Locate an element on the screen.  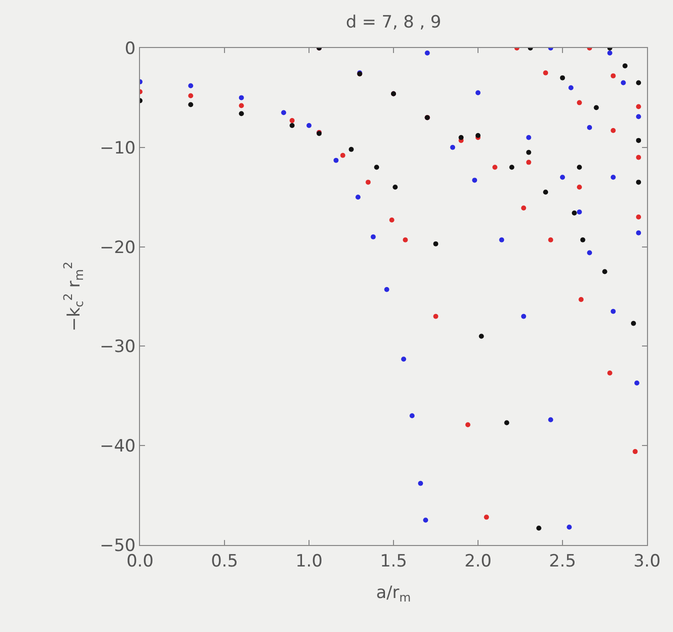
x-tick-label: 2.5 is located at coordinates (562, 561).